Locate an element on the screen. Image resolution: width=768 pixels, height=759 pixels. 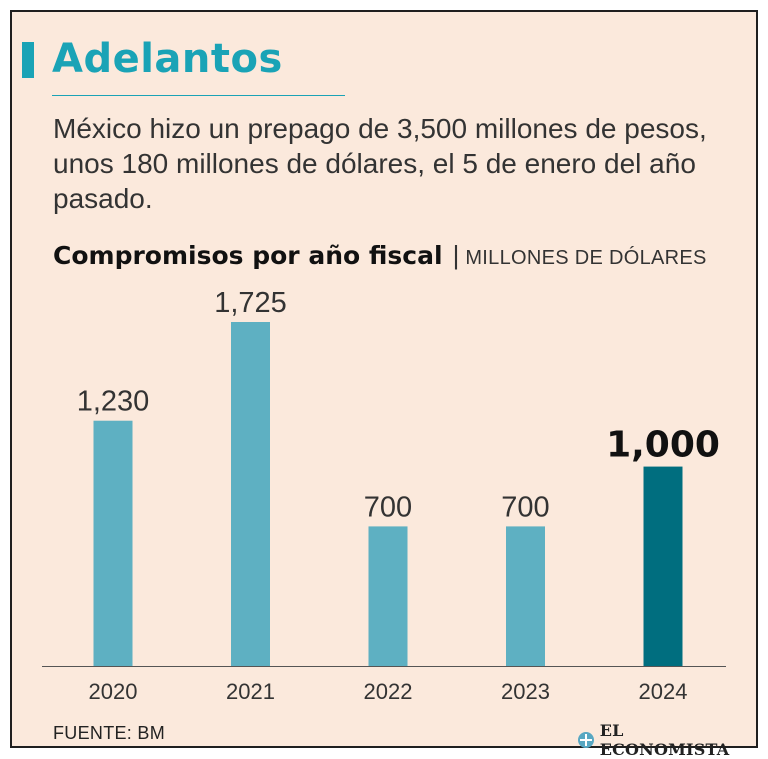
publisher-logo: EL ECONOMISTA is located at coordinates (667, 740).